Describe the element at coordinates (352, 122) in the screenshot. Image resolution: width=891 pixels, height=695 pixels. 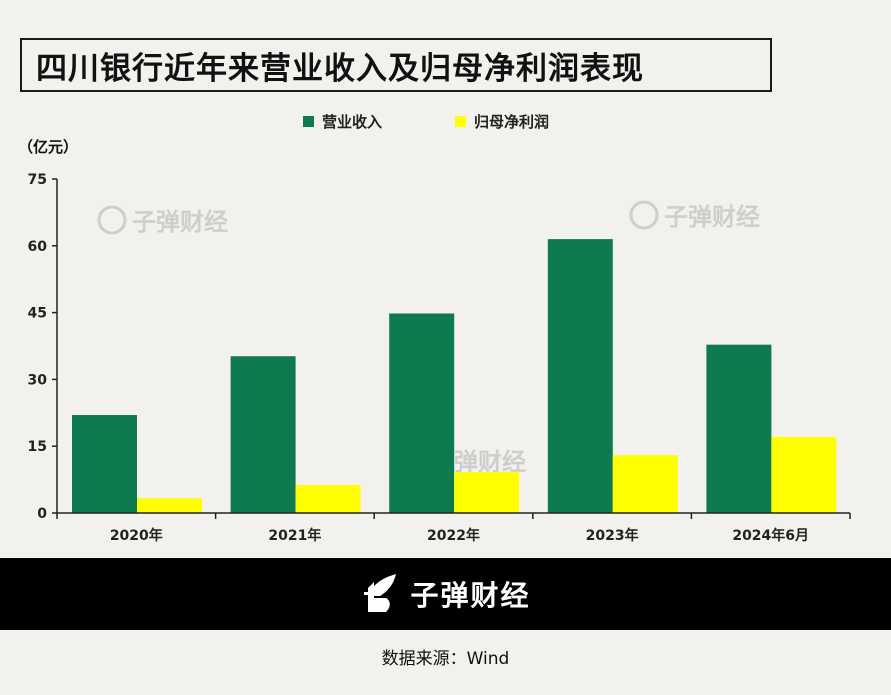
I see `legend-label-0: 营业收入` at that location.